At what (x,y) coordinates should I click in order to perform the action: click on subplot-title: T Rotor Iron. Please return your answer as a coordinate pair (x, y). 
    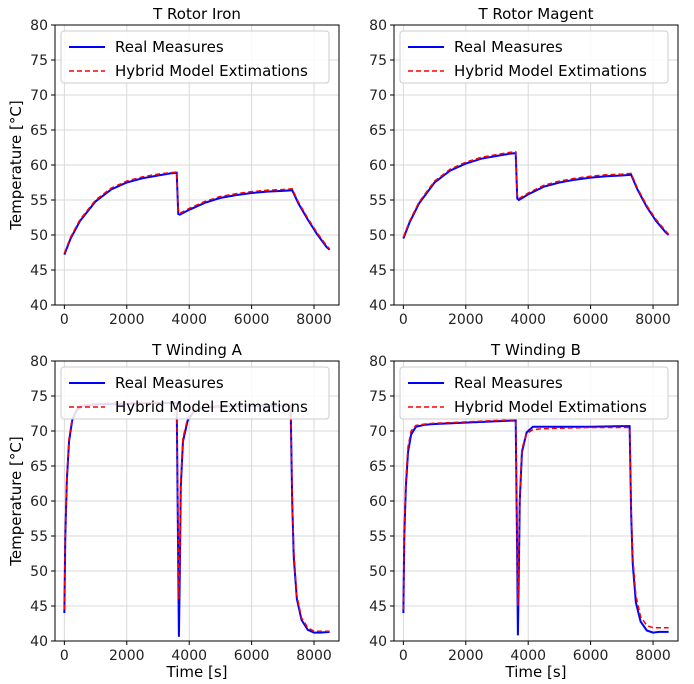
    Looking at the image, I should click on (196, 14).